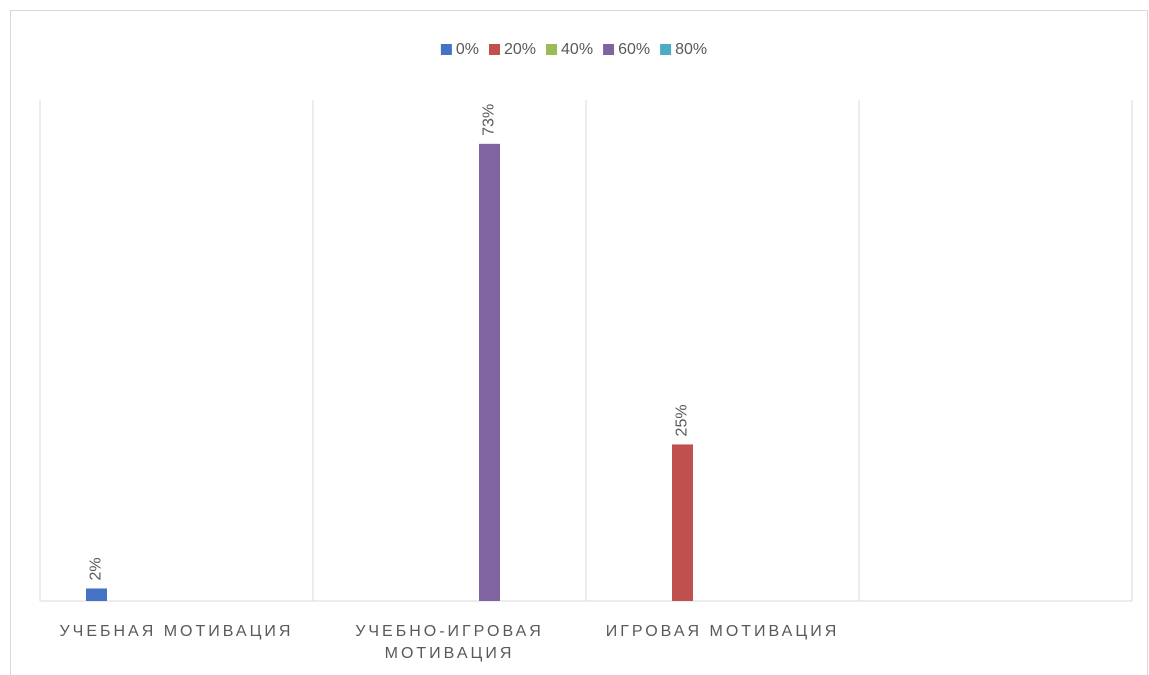 This screenshot has width=1149, height=675. I want to click on data-label: 73%, so click(489, 120).